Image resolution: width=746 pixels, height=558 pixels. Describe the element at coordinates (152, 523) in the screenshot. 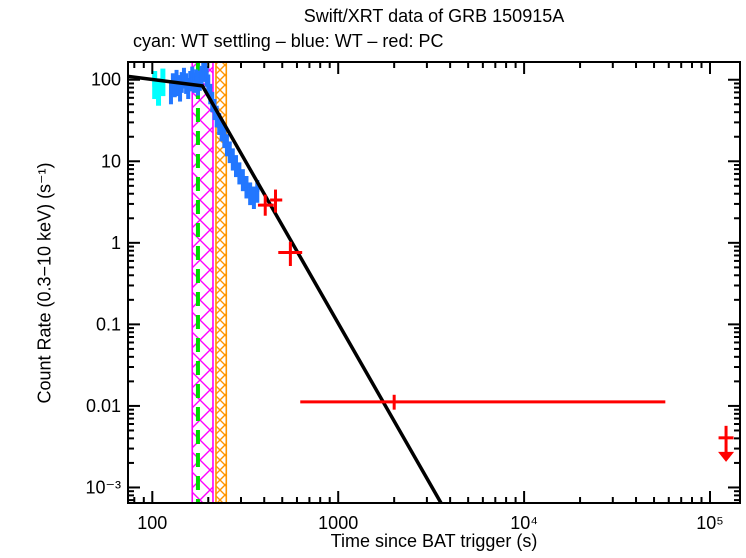

I see `x-tick-label: 100` at that location.